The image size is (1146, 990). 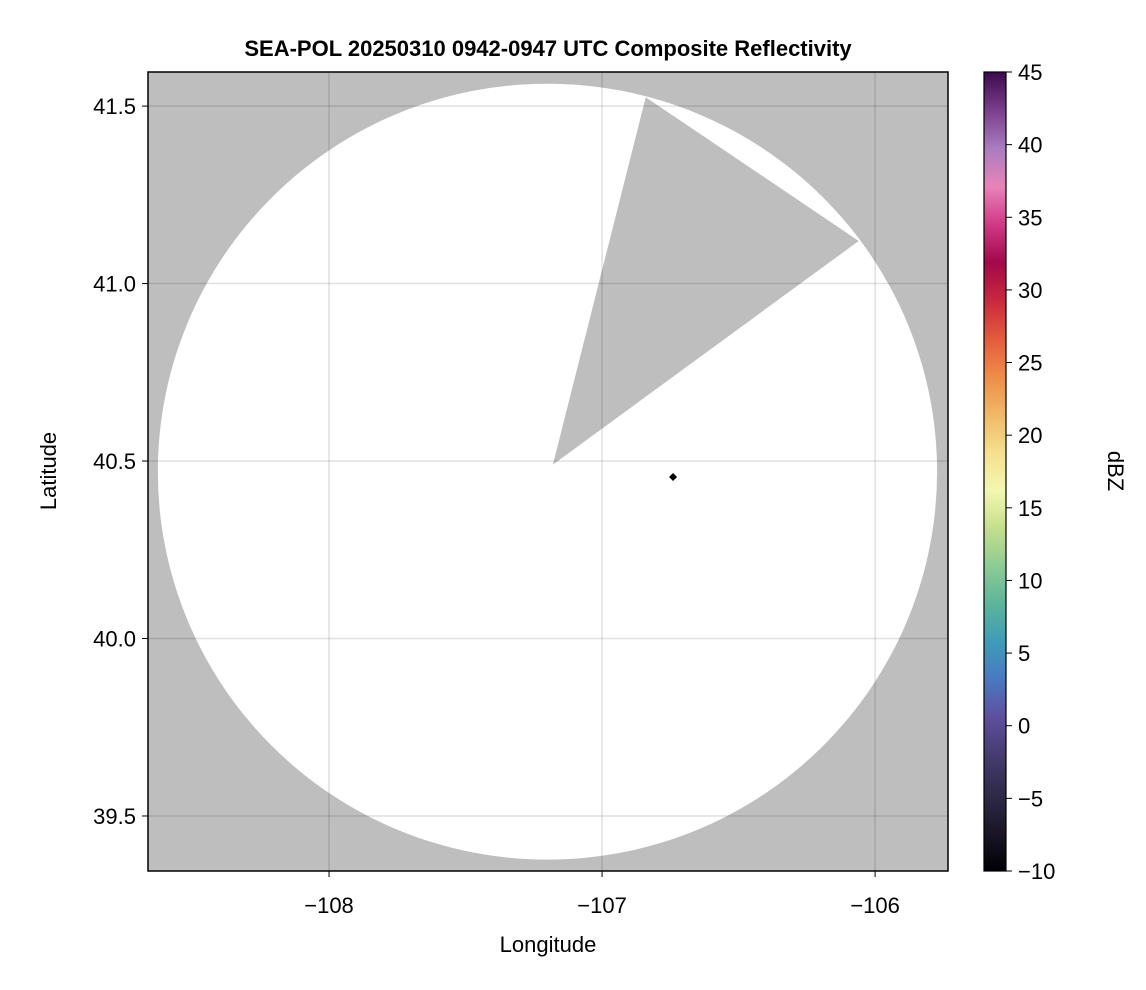 I want to click on y-tick-label: 40.5, so click(x=114, y=461).